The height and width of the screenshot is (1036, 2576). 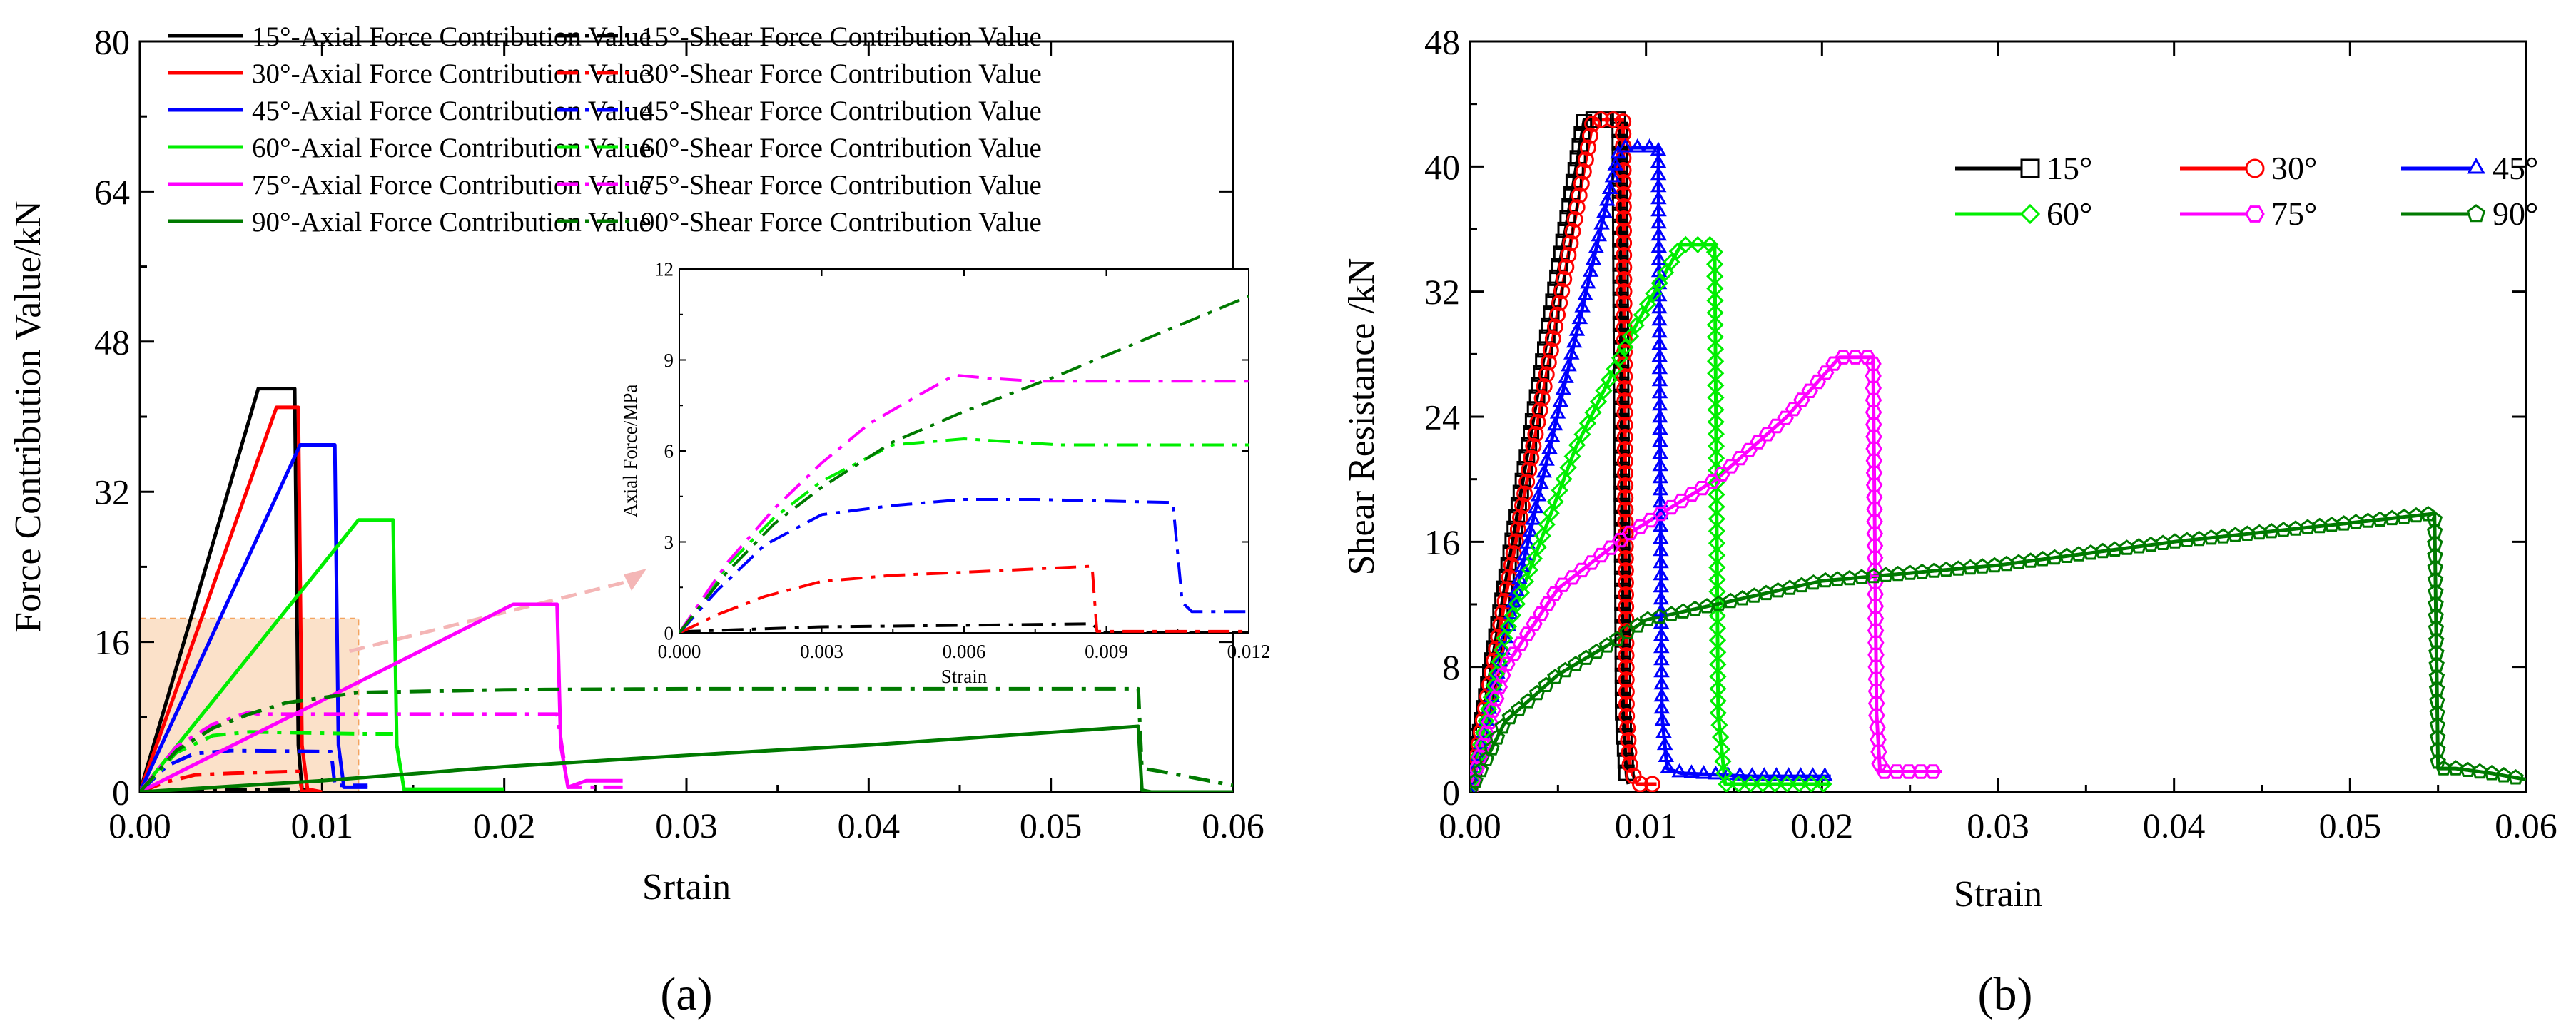 I want to click on y-tick-label: 32, so click(x=112, y=492).